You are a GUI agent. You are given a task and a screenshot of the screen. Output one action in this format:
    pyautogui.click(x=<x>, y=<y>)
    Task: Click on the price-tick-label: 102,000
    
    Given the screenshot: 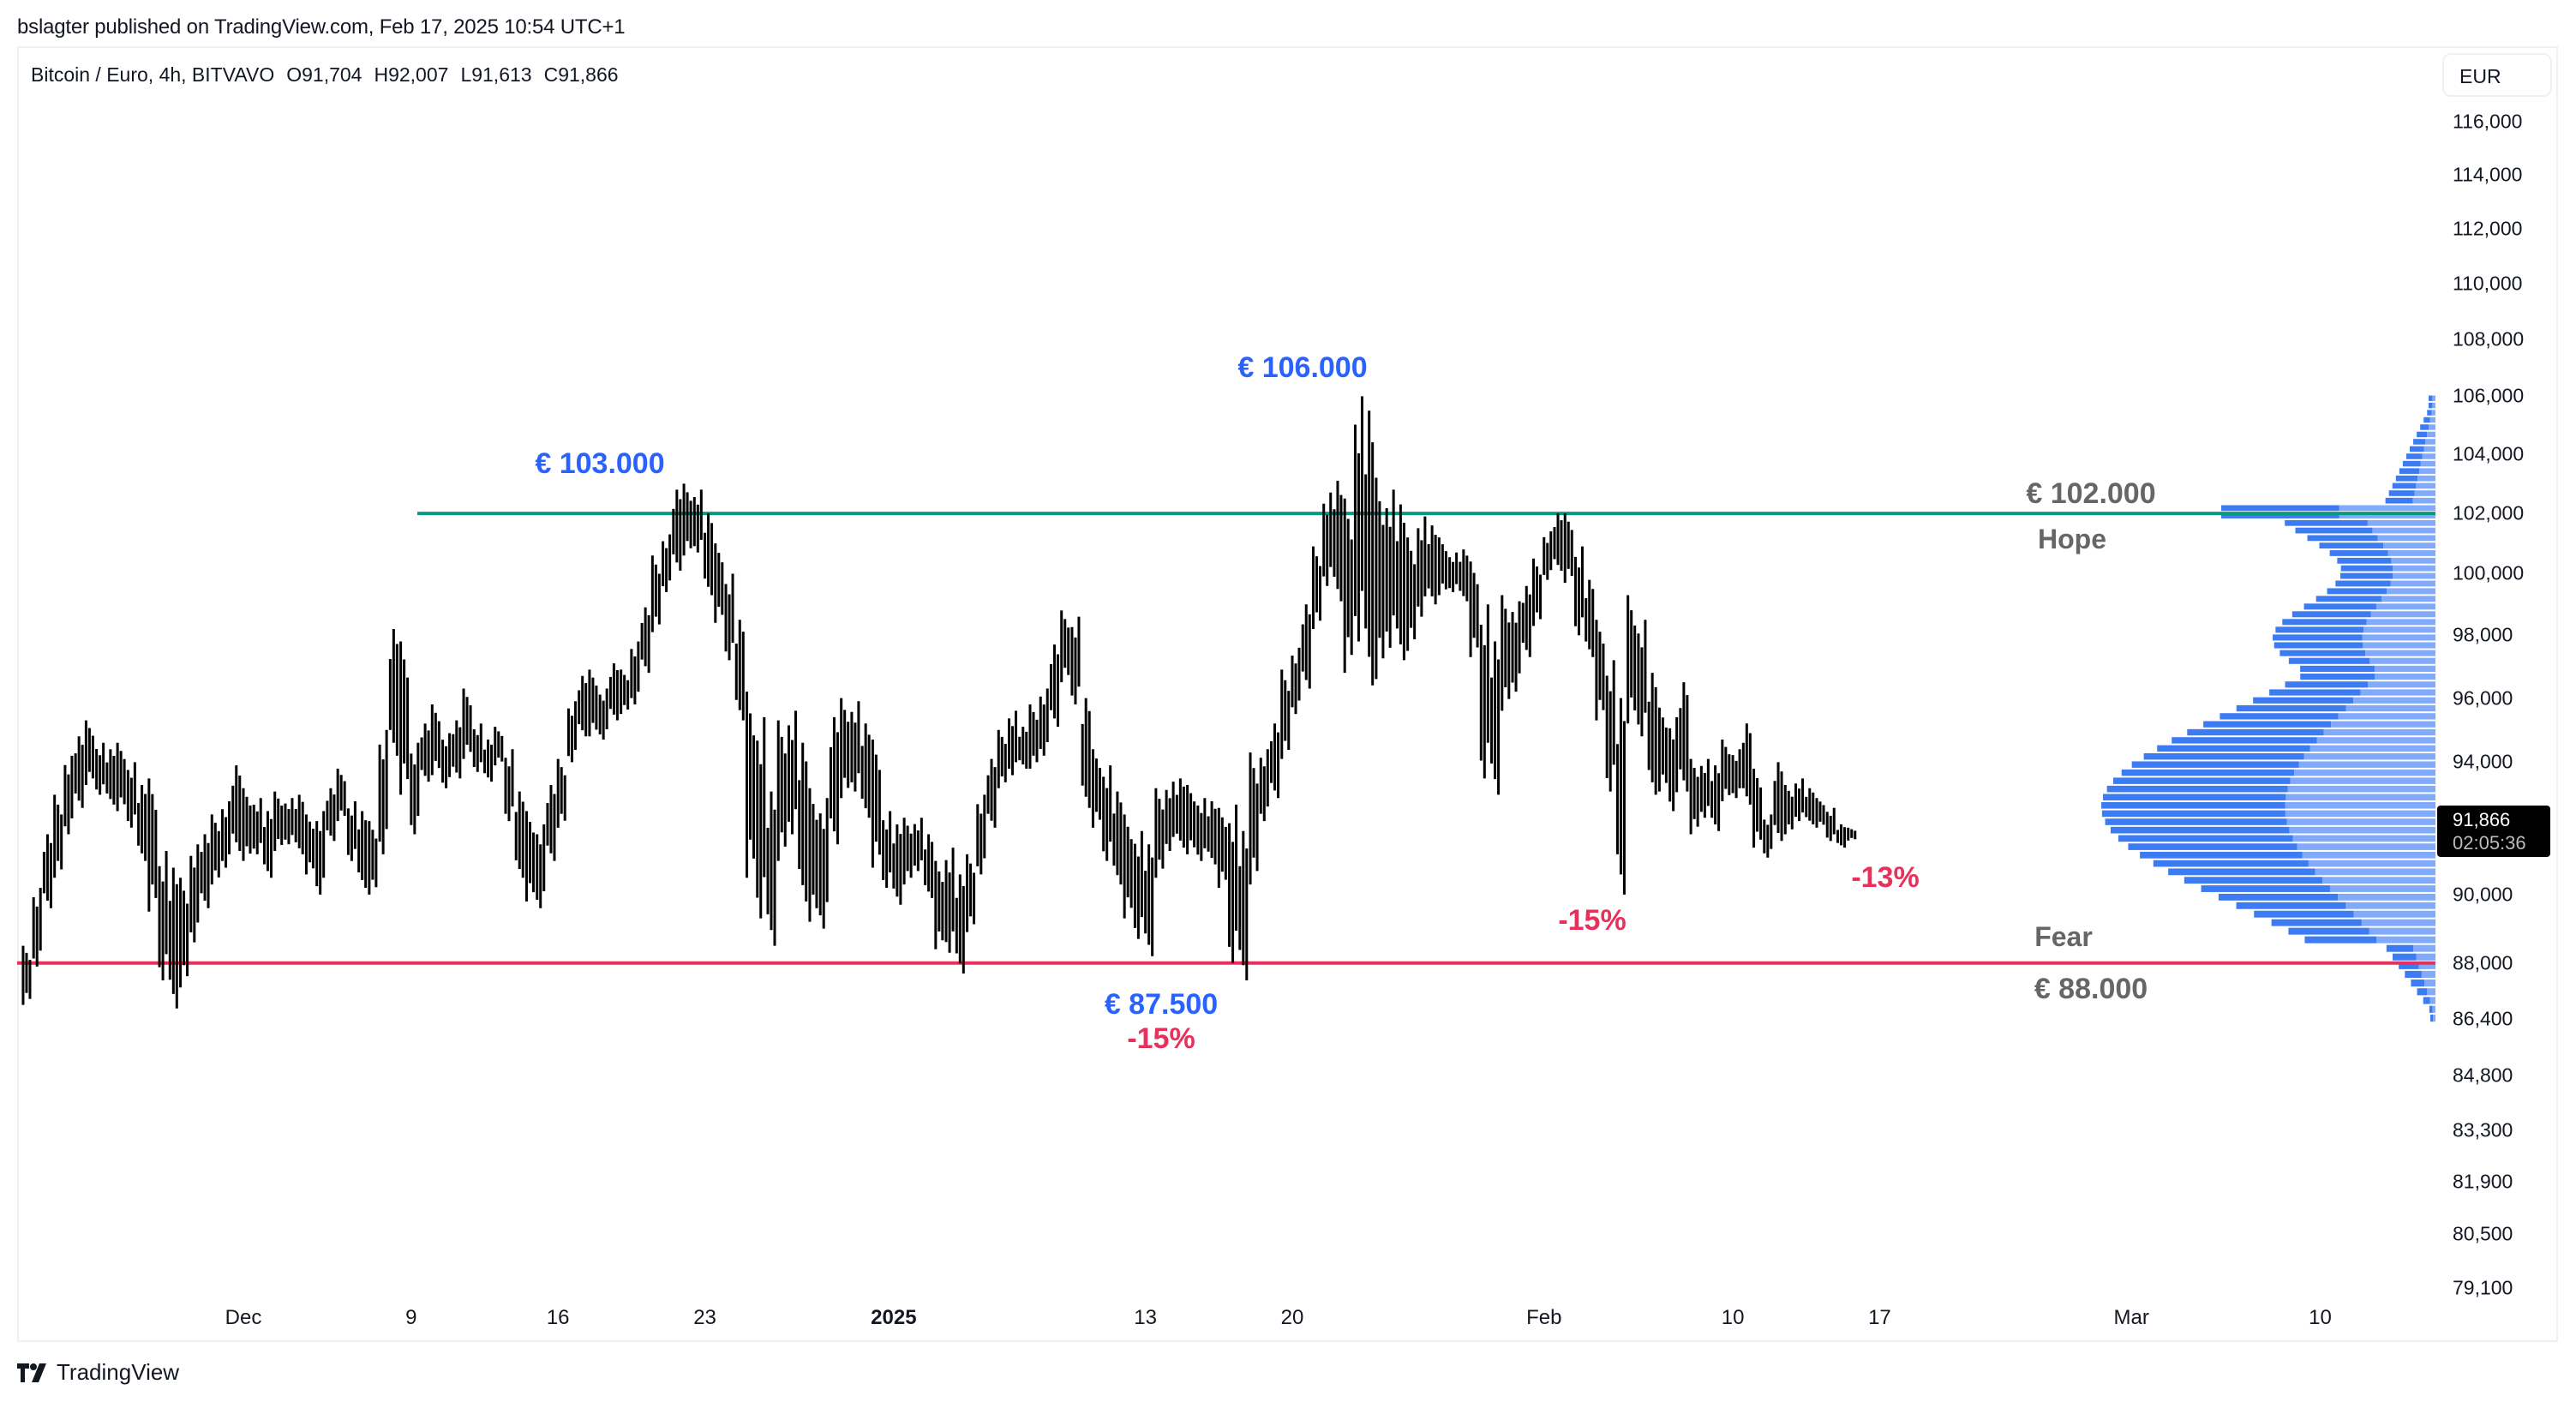 What is the action you would take?
    pyautogui.click(x=2489, y=512)
    